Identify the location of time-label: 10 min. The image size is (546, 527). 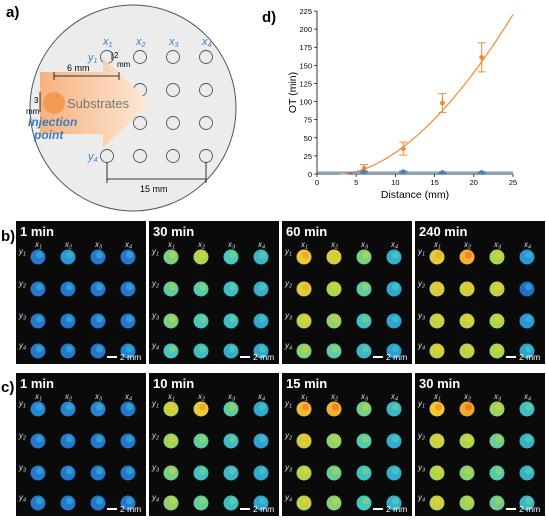
(173, 383).